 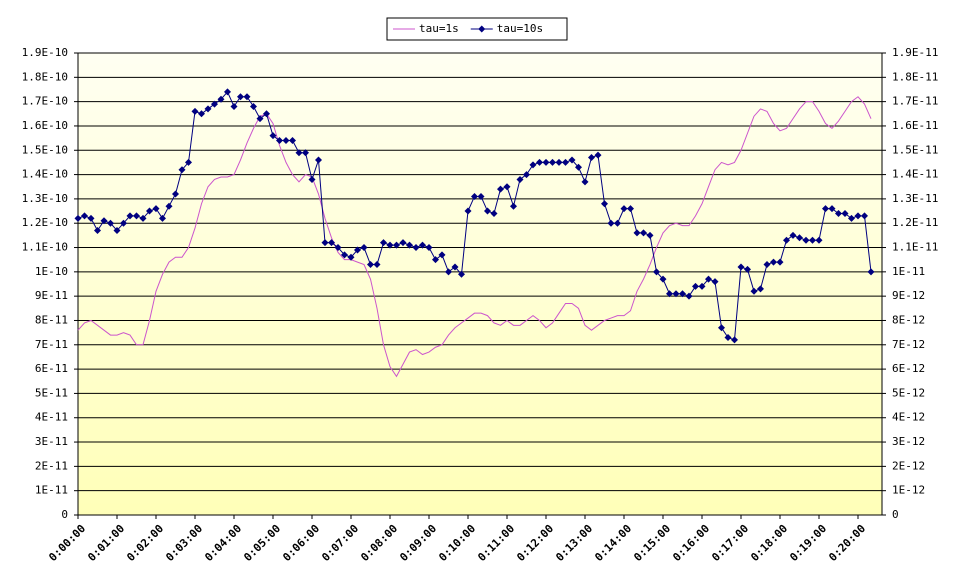 I want to click on y-tick-label: 1.6E-10, so click(x=45, y=125).